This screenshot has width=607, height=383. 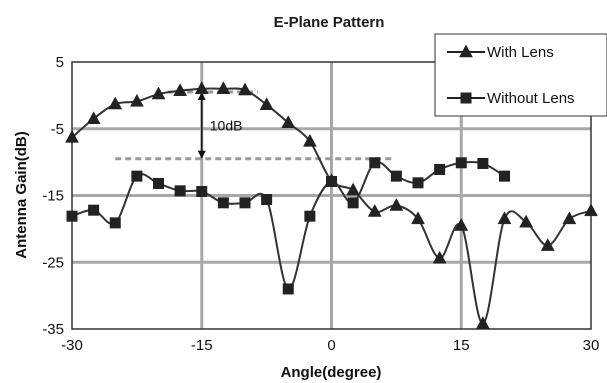 I want to click on gain-difference-annotation: 10dB, so click(x=254, y=125).